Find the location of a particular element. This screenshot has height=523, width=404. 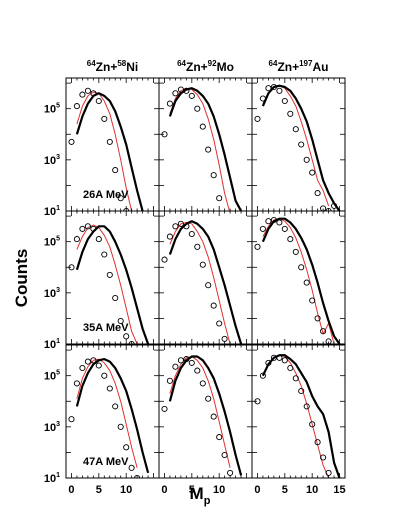

column-titles: 64Zn+58Ni 64Zn+92Mo 64Zn+197Au is located at coordinates (208, 66).